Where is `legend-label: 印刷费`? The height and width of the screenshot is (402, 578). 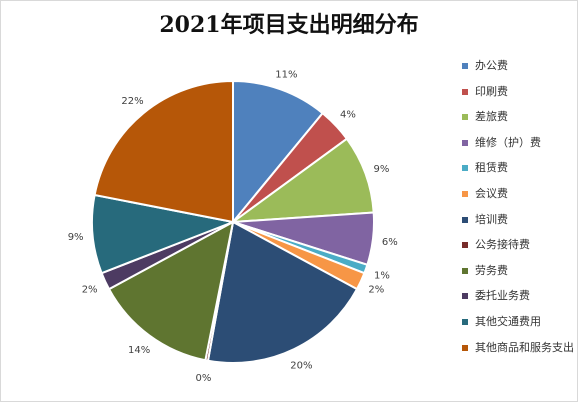 legend-label: 印刷费 is located at coordinates (491, 91).